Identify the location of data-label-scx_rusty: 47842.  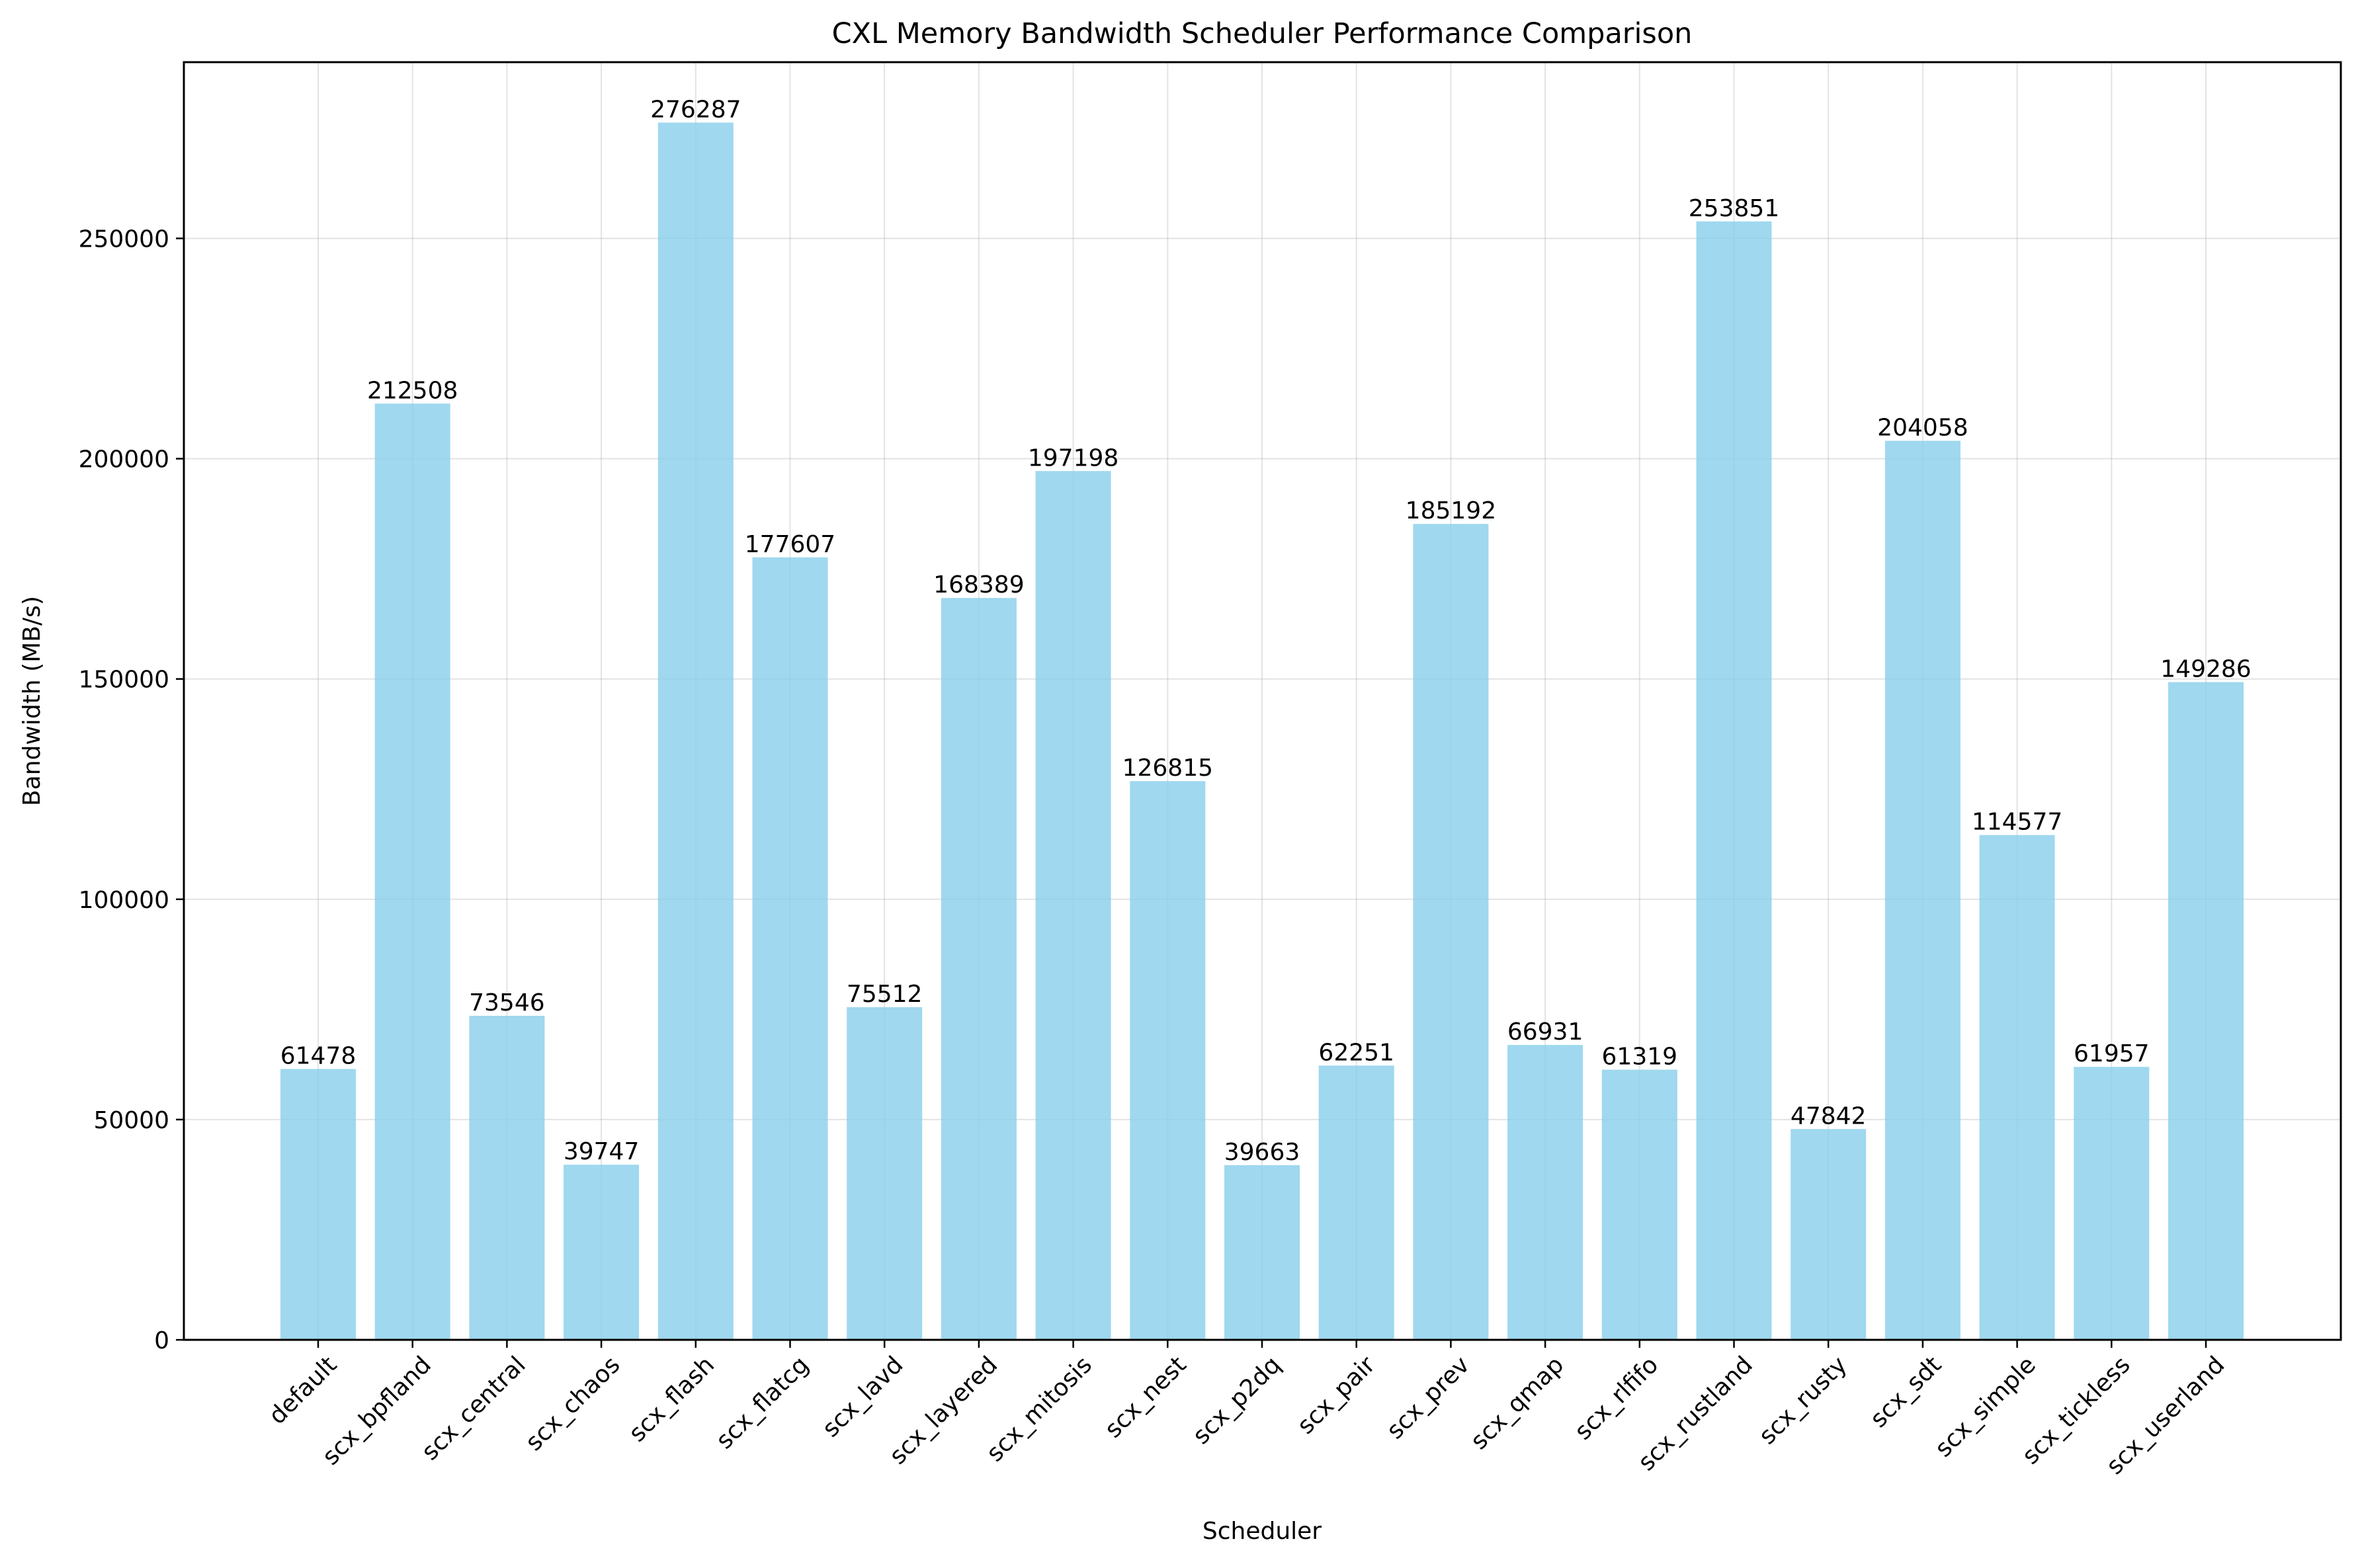
(1829, 1116).